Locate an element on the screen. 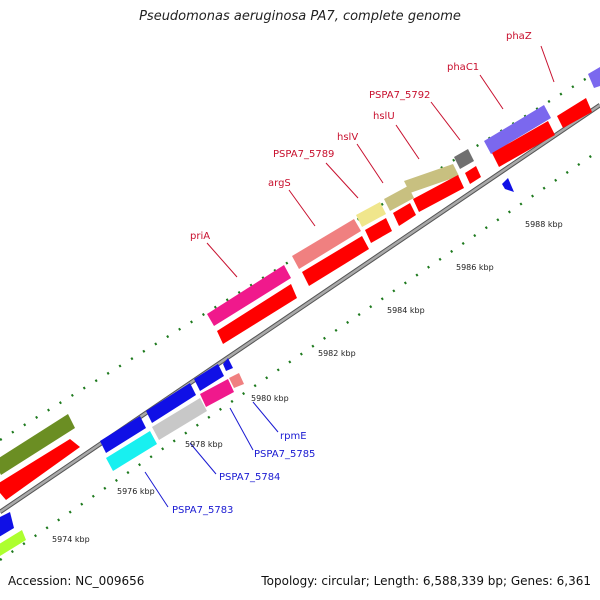 The width and height of the screenshot is (600, 600). label-PSPA7_5792: PSPA7_5792 is located at coordinates (399, 95).